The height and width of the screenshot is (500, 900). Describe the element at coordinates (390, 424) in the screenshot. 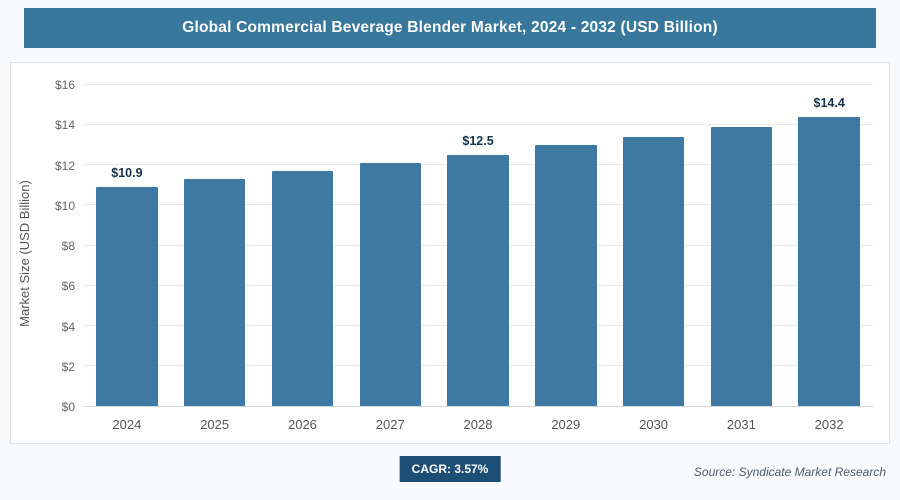

I see `x-tick-label-2027: 2027` at that location.